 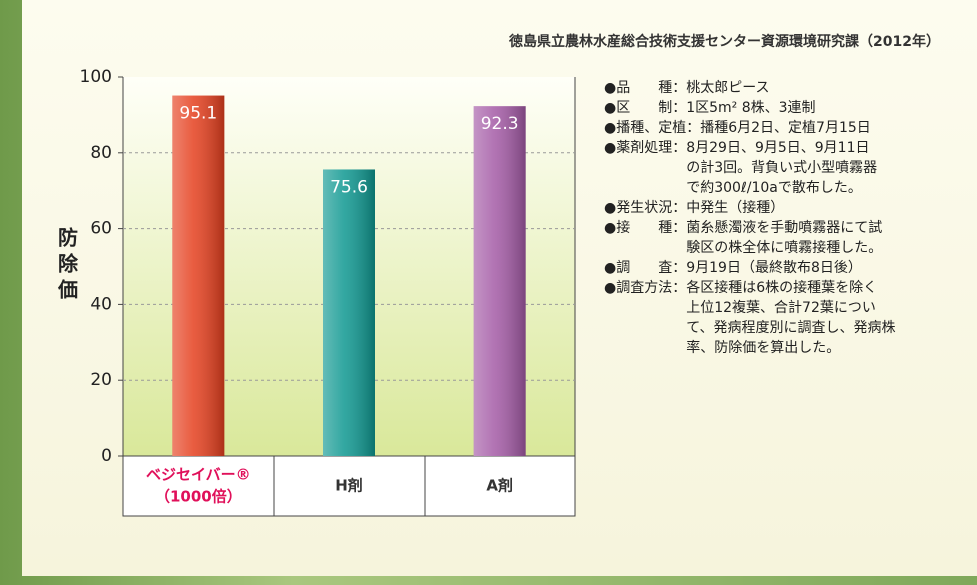 I want to click on note-label: ●品 種：, so click(x=645, y=88).